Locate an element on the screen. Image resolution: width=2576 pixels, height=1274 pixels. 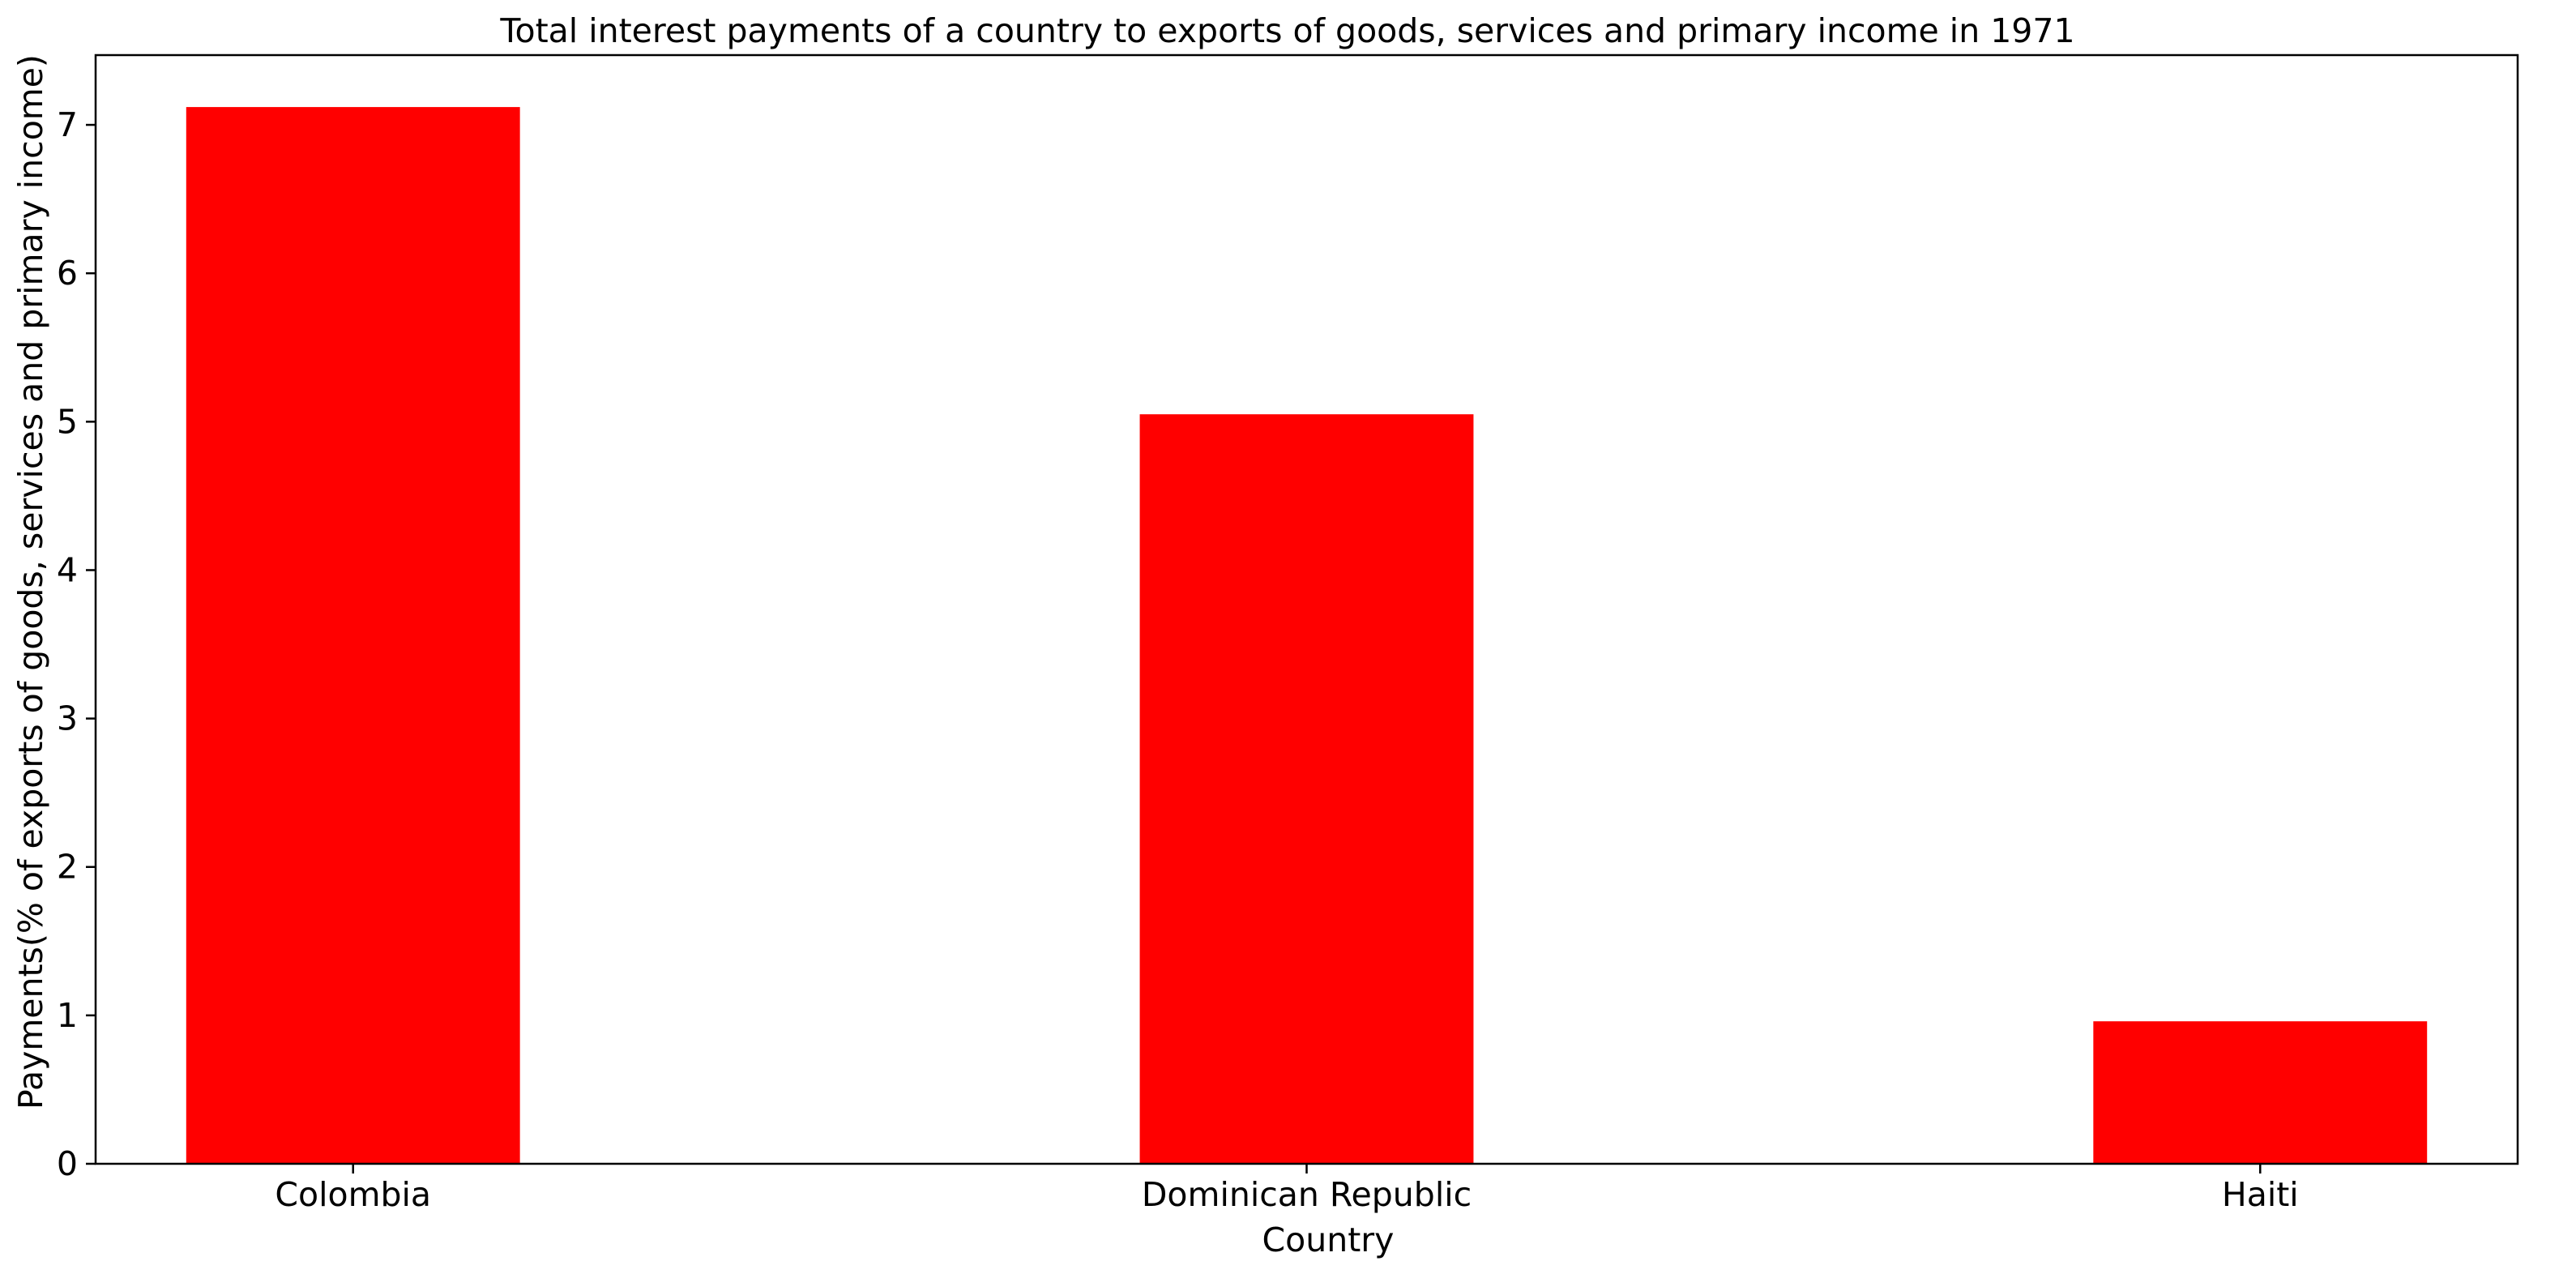
bar-colombia is located at coordinates (353, 635).